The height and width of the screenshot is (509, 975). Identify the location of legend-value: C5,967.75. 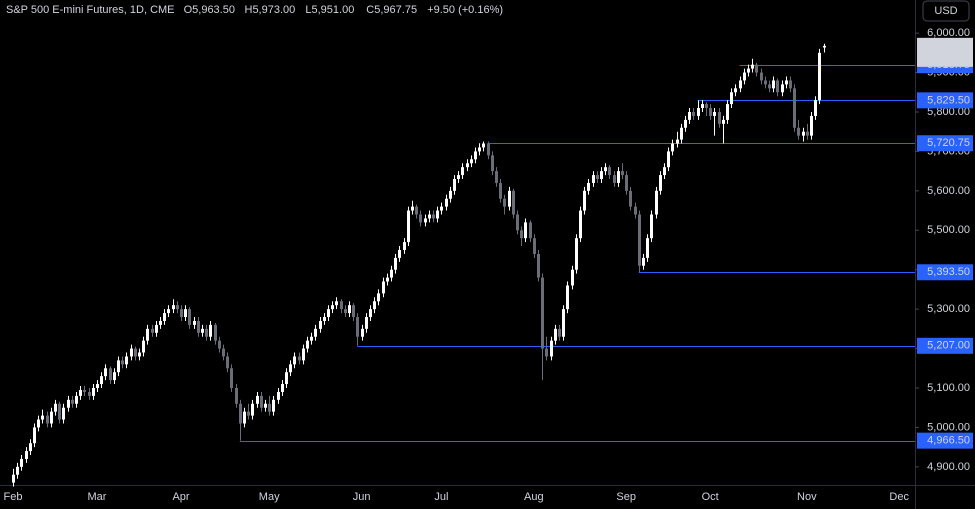
(391, 10).